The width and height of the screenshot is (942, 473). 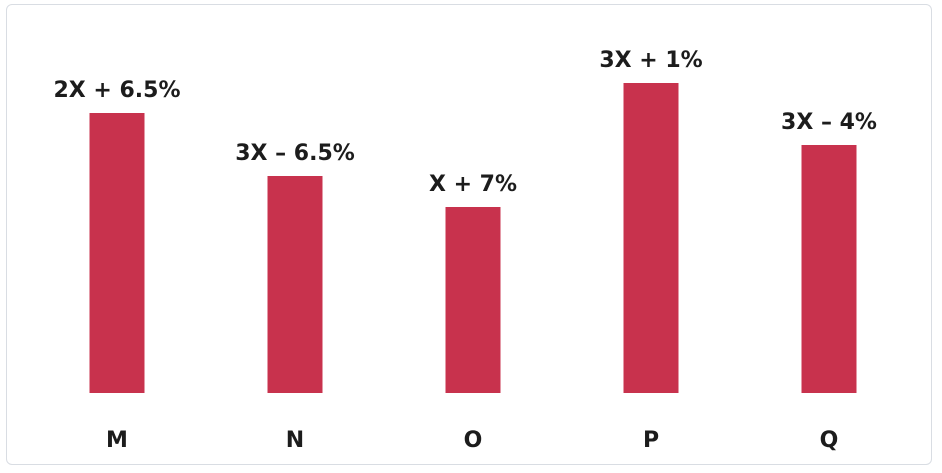 I want to click on value-label-q: 3X – 4%, so click(x=829, y=122).